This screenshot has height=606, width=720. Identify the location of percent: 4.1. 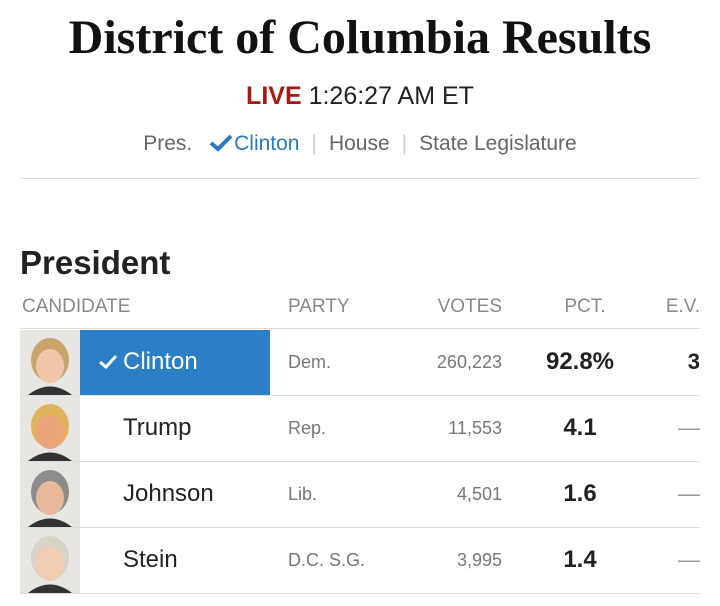
(580, 427).